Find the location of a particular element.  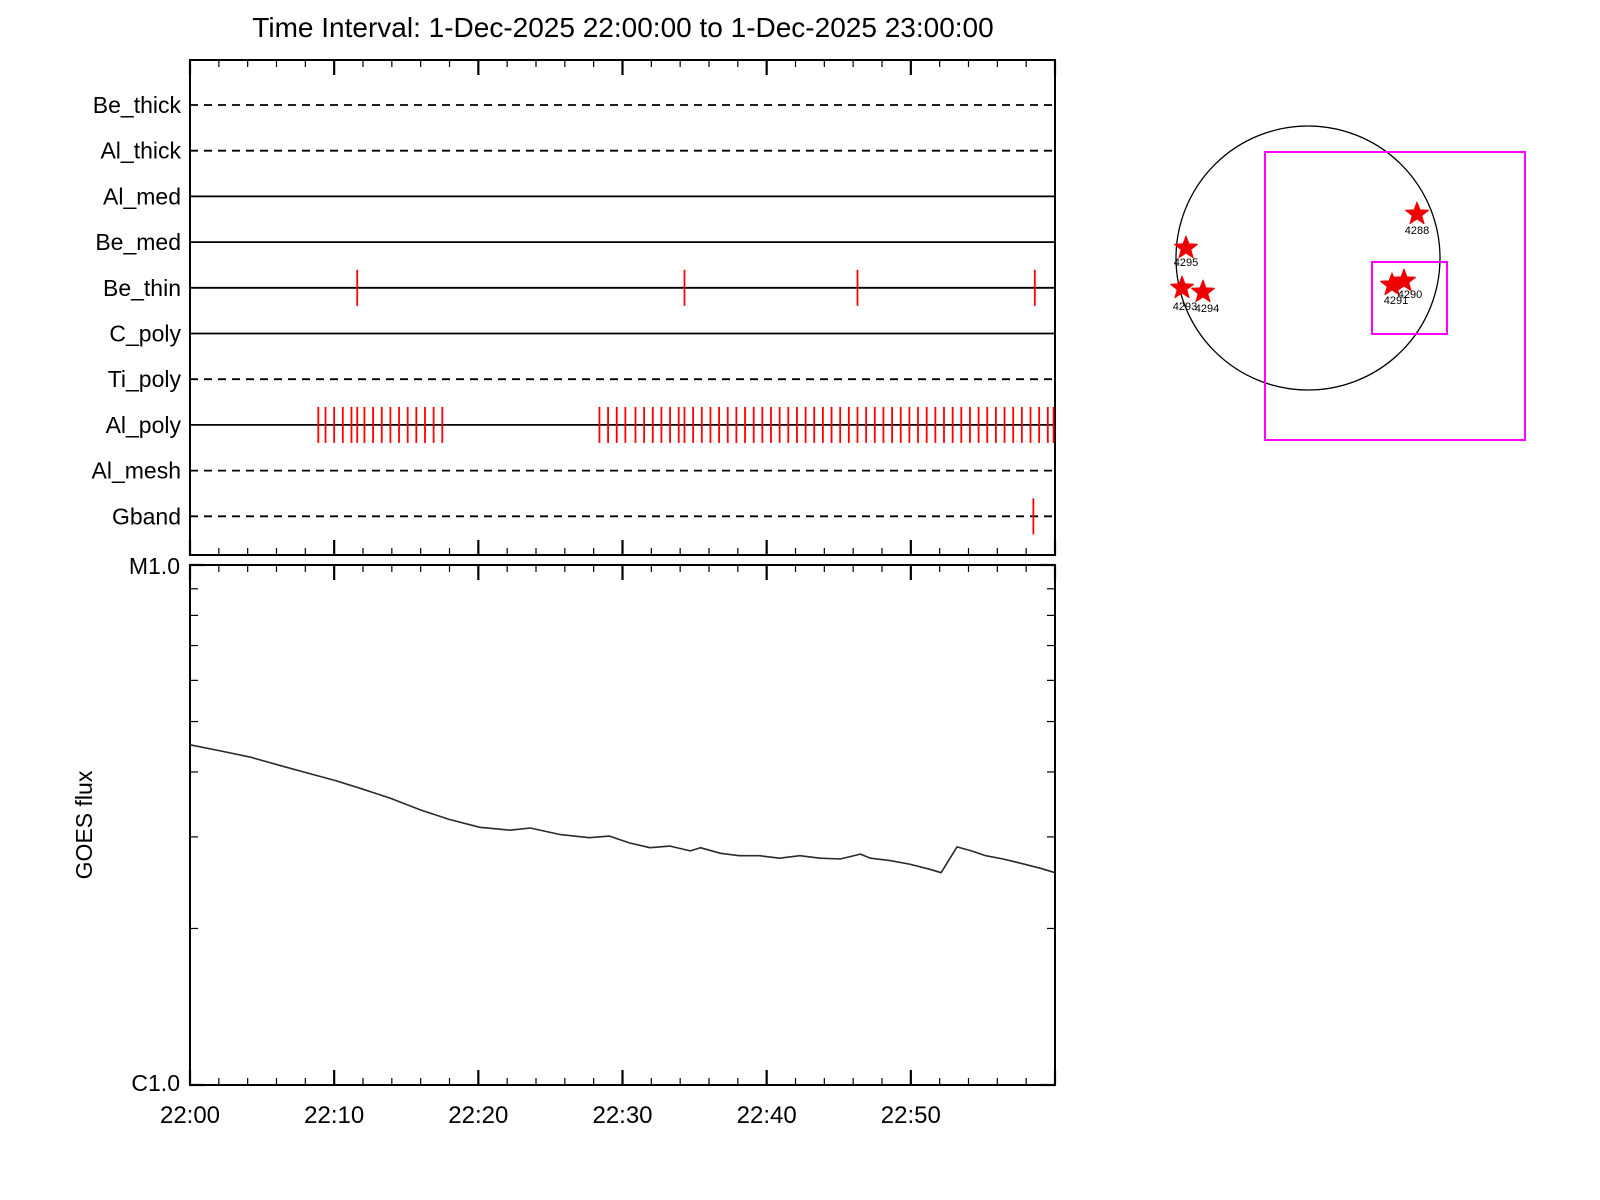

target-fov-box is located at coordinates (1409, 298).